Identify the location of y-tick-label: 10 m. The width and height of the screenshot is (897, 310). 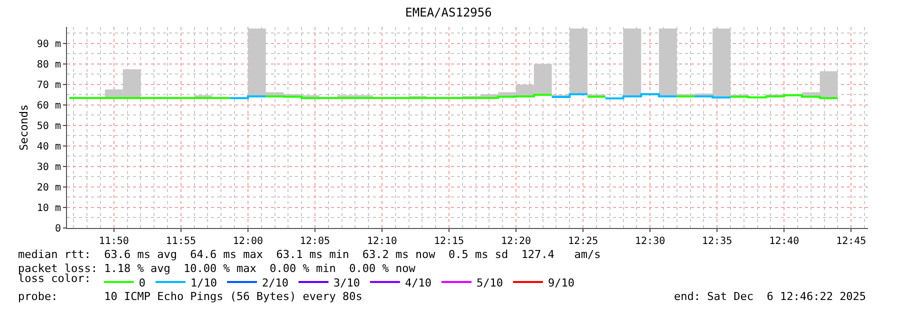
(48, 208).